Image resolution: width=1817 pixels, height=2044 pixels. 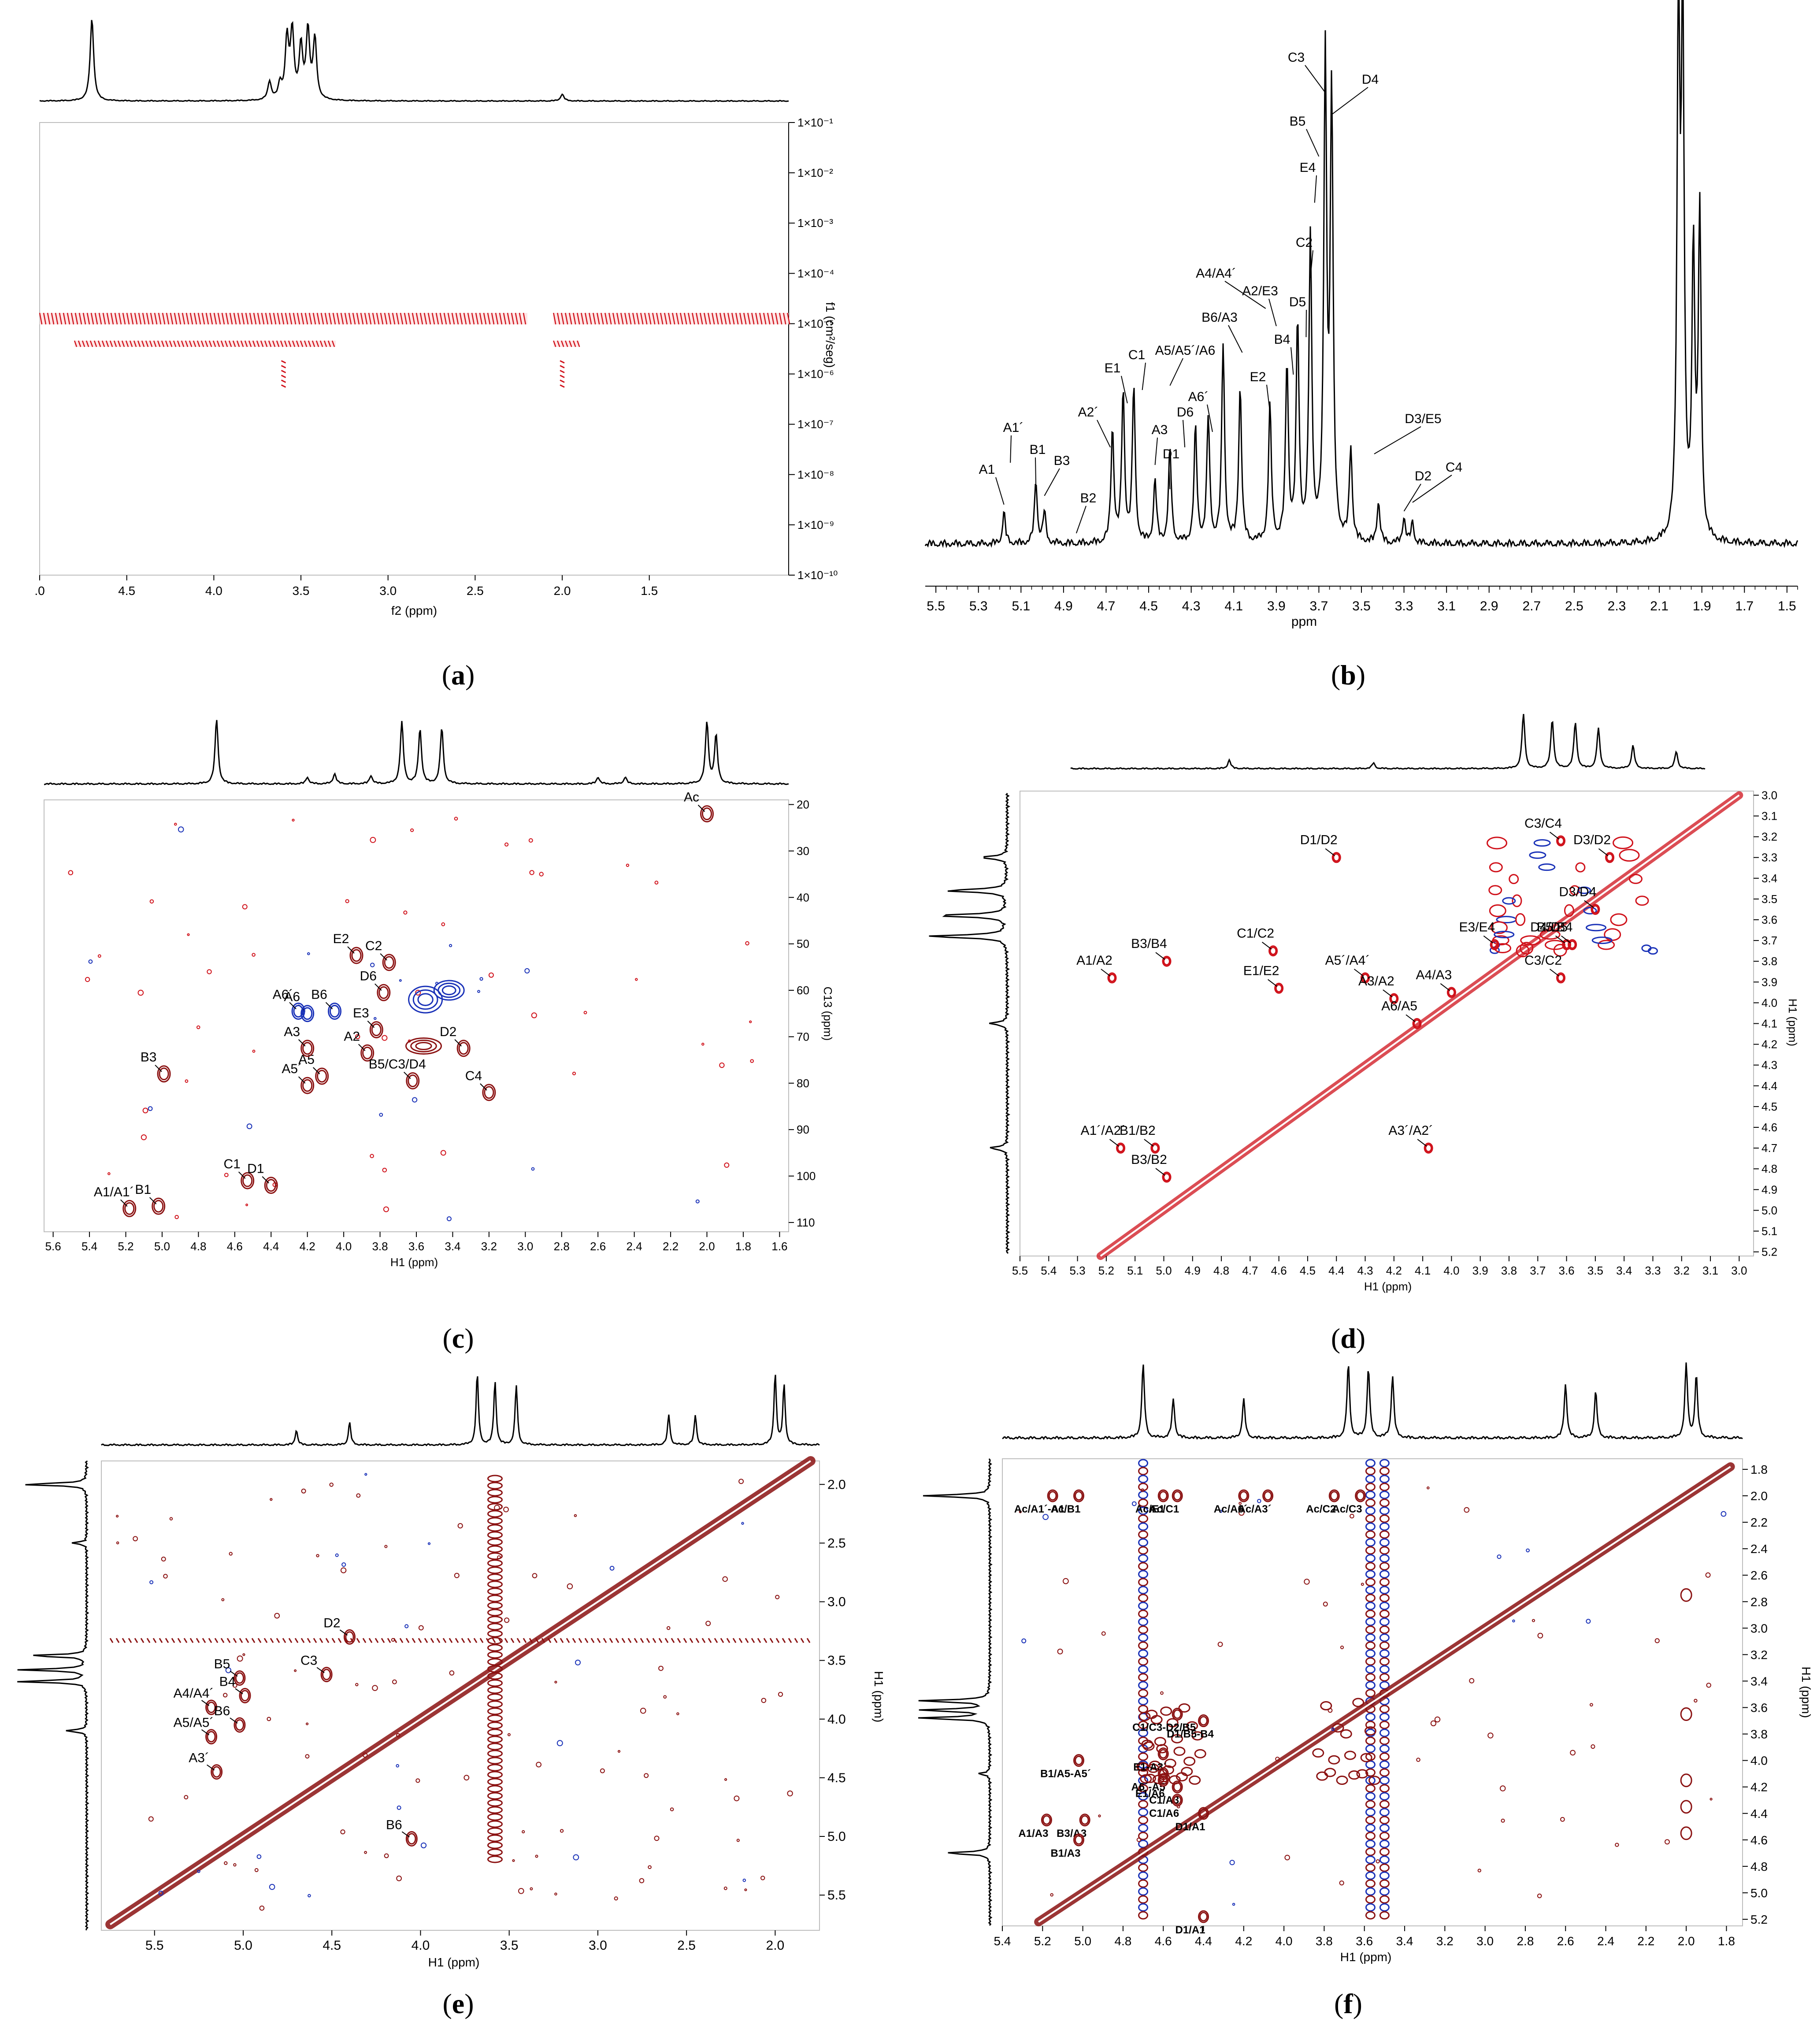 I want to click on cross-peak: Ac/B1, so click(x=1067, y=1502).